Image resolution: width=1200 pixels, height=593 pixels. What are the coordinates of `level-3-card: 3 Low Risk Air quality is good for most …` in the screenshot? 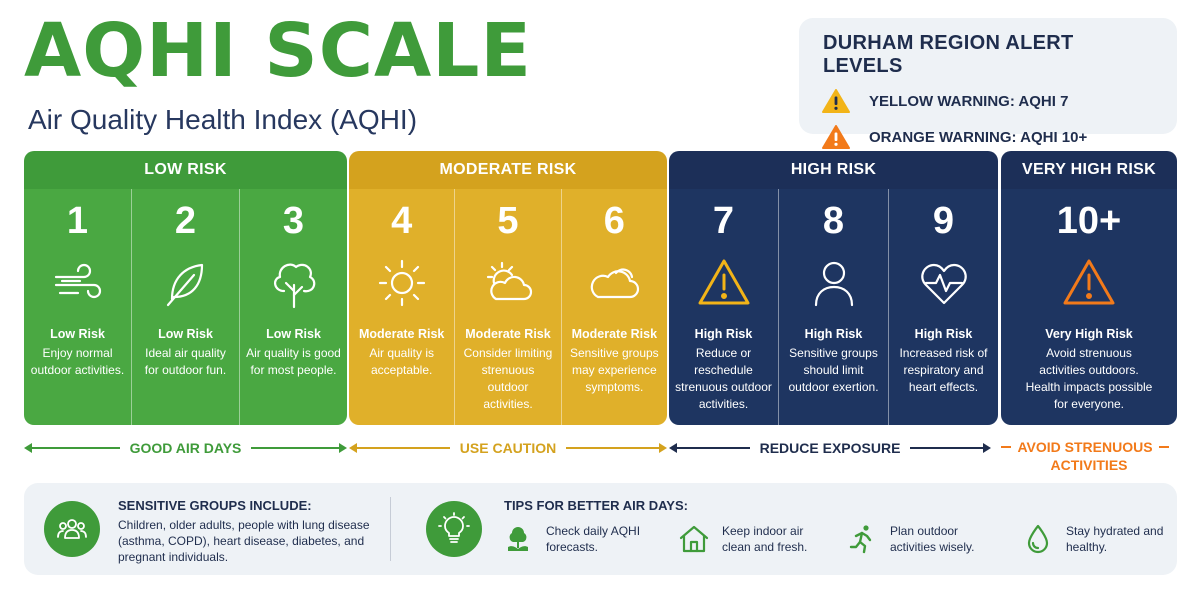 It's located at (293, 307).